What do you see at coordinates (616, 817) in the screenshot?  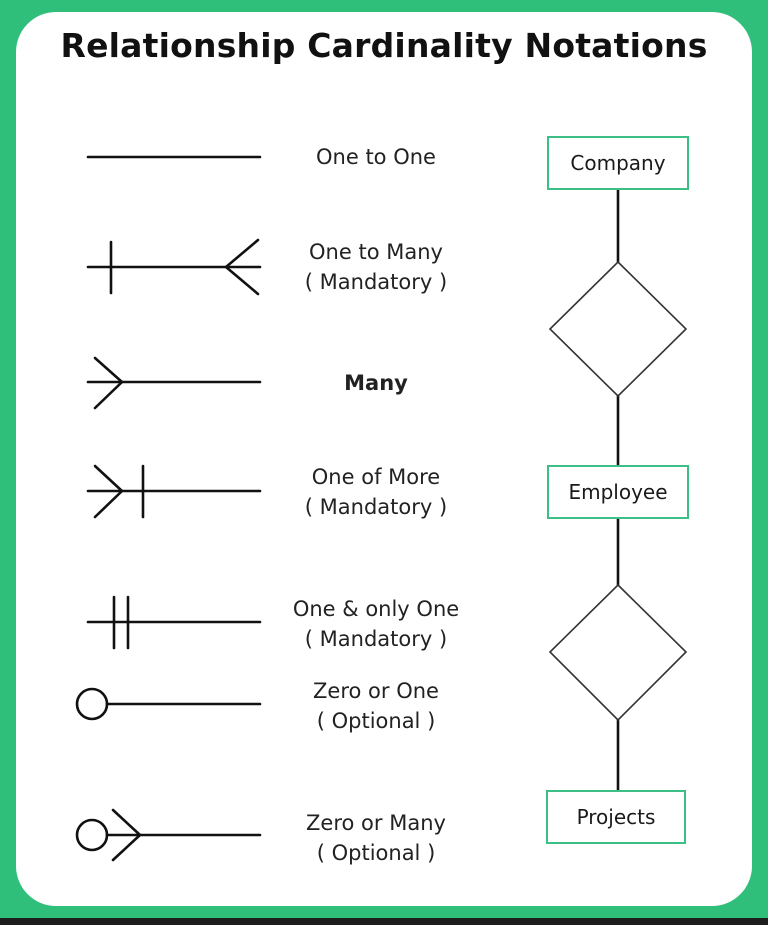 I see `entity-projects: Projects` at bounding box center [616, 817].